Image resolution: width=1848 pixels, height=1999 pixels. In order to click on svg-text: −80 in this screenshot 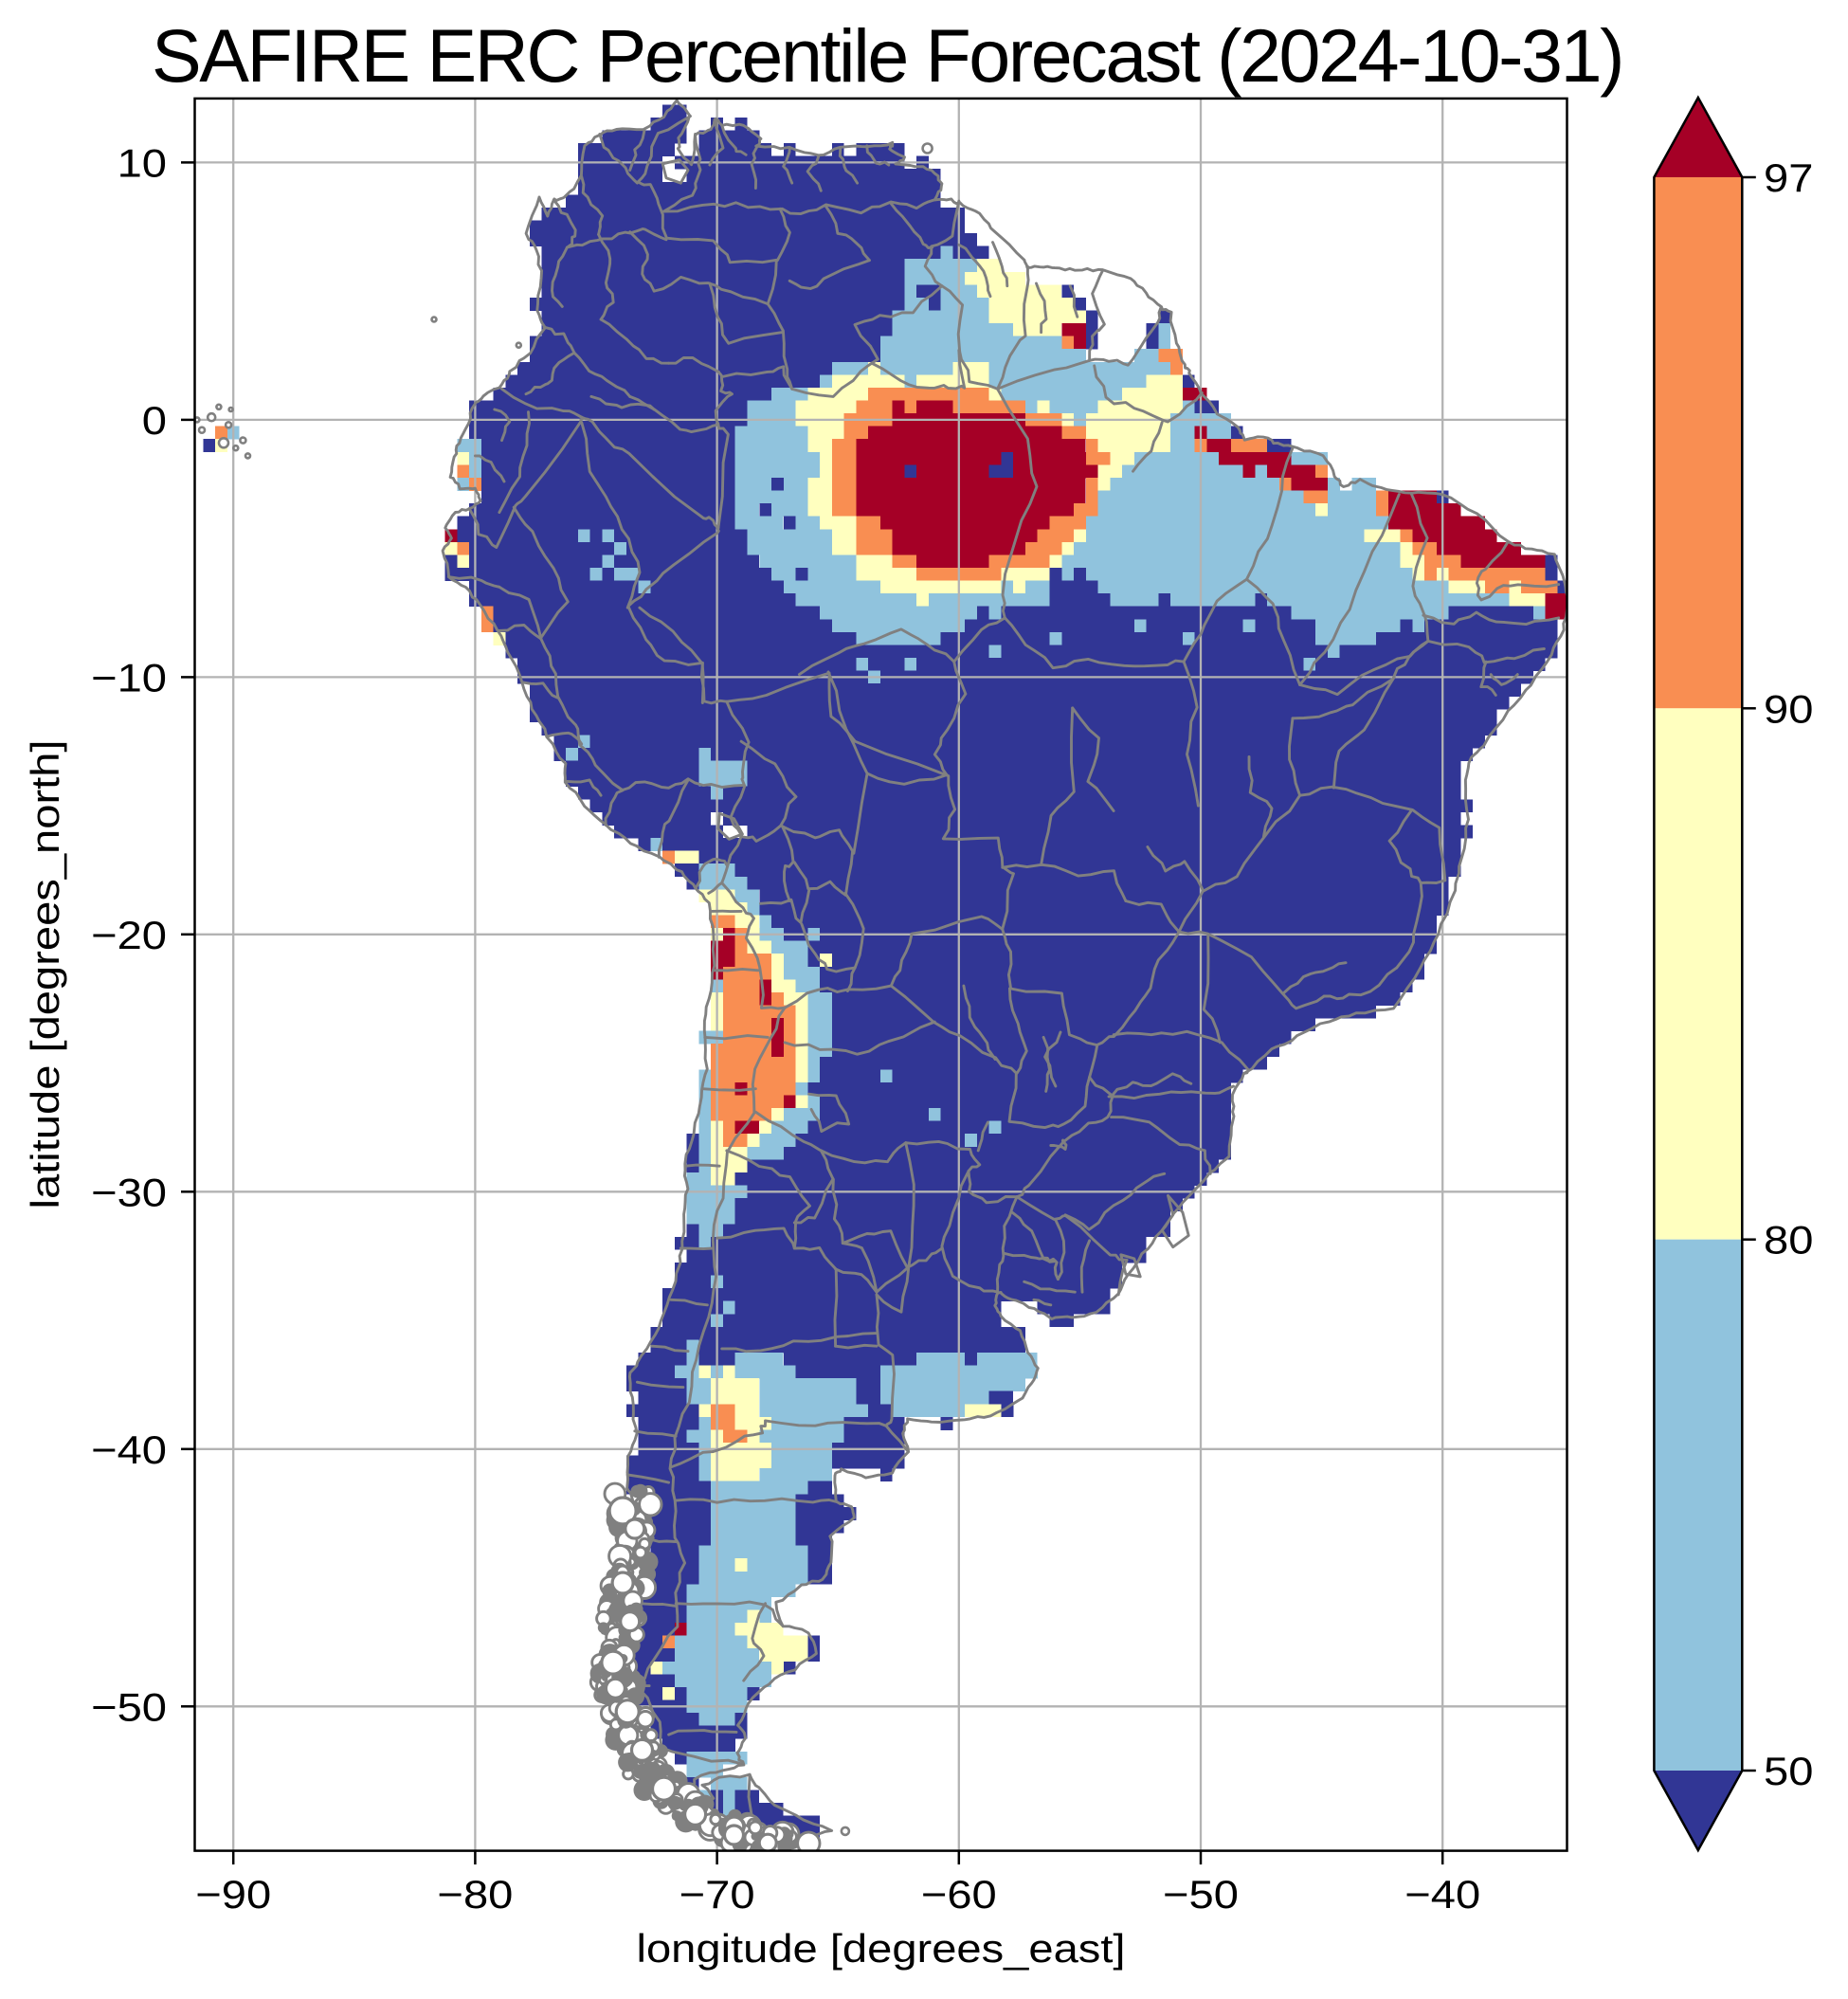, I will do `click(475, 1895)`.